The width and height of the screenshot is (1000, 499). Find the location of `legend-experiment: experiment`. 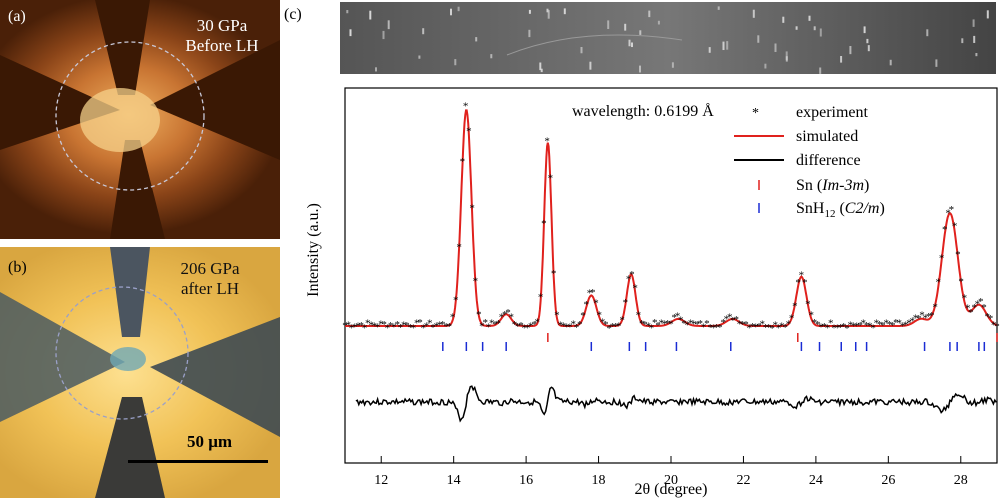

legend-experiment: experiment is located at coordinates (832, 112).